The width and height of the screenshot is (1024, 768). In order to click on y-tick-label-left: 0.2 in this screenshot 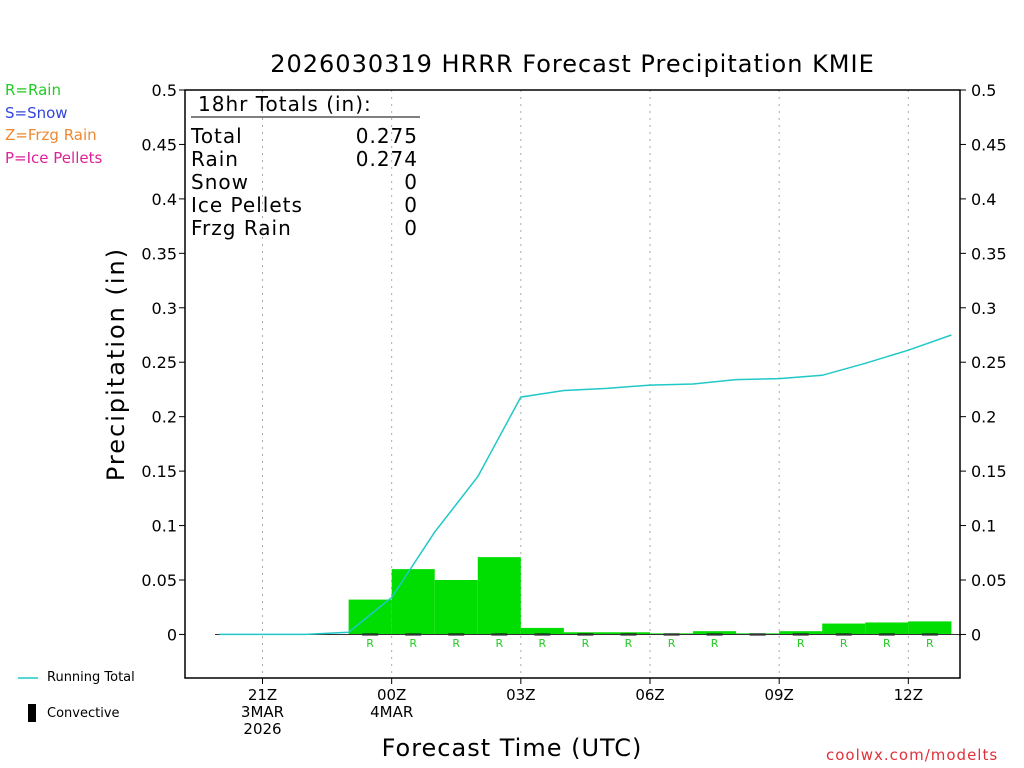, I will do `click(164, 417)`.